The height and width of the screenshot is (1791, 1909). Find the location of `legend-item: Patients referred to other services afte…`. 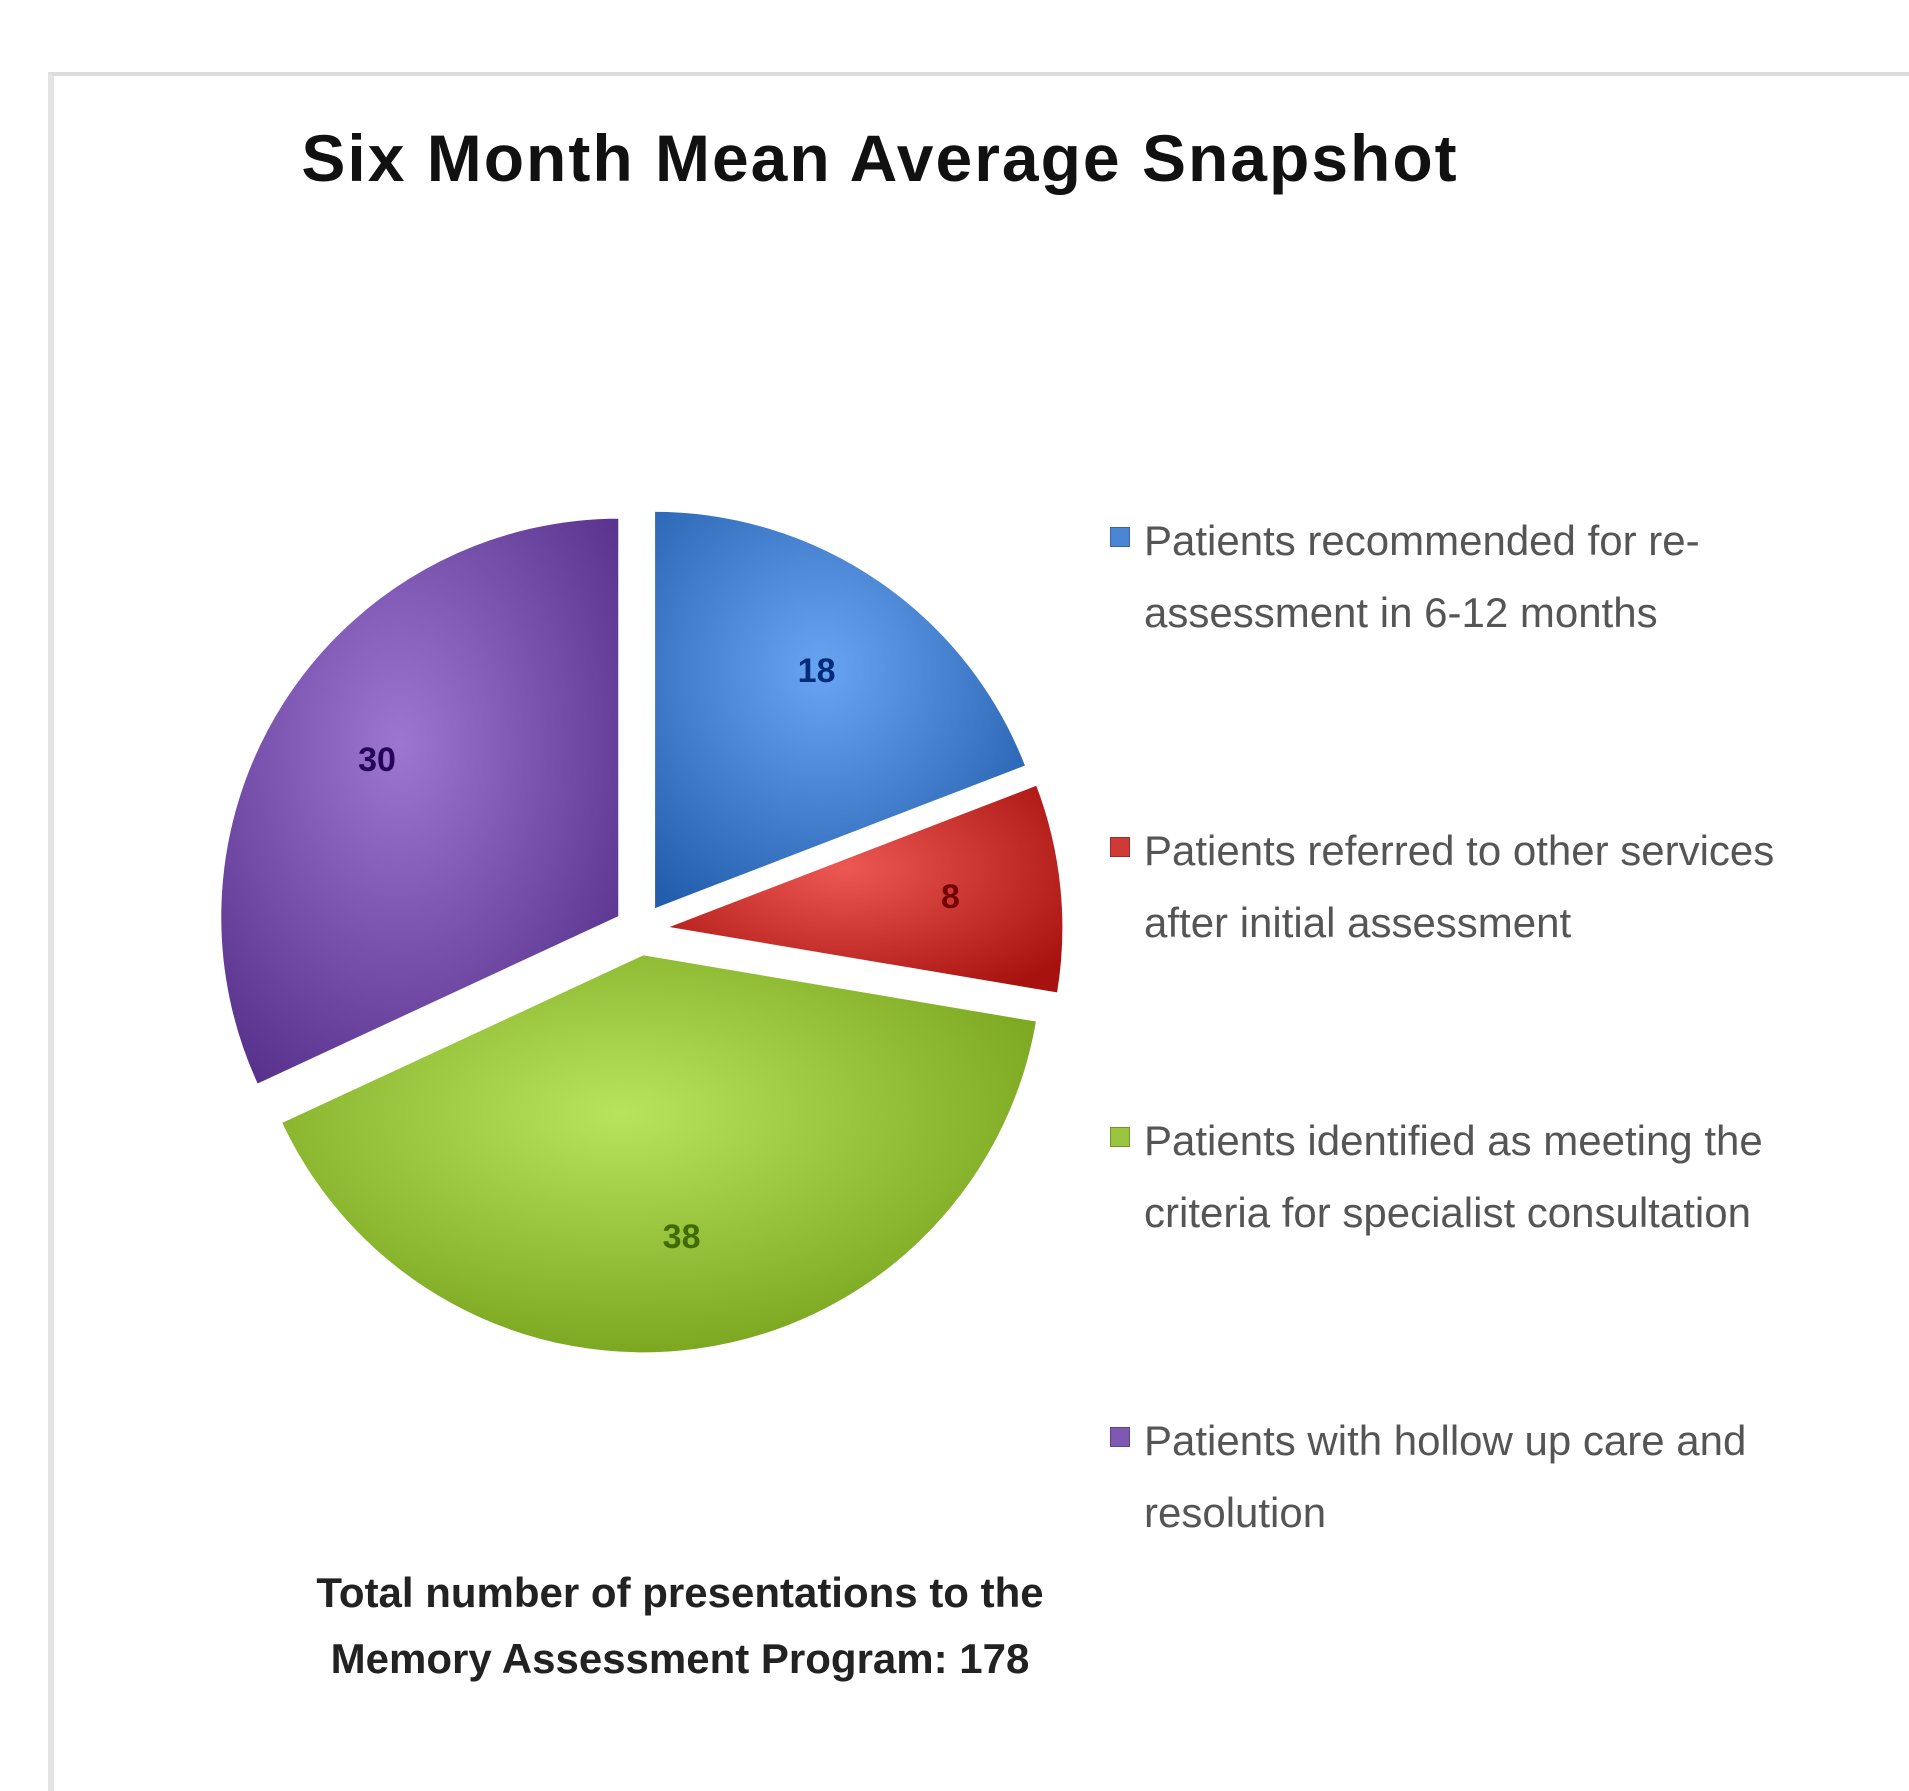

legend-item: Patients referred to other services afte… is located at coordinates (1505, 887).